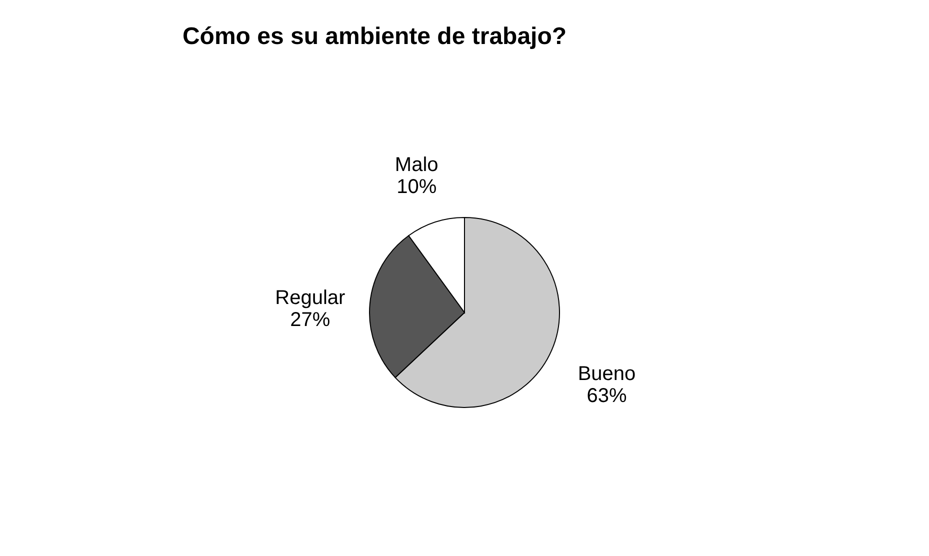  I want to click on chart-title: Cómo es su ambiente de trabajo?, so click(374, 36).